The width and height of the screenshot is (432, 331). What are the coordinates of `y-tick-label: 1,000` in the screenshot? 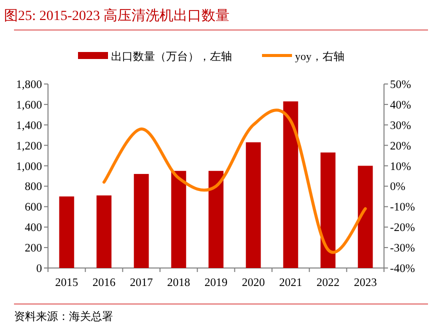 It's located at (29, 166).